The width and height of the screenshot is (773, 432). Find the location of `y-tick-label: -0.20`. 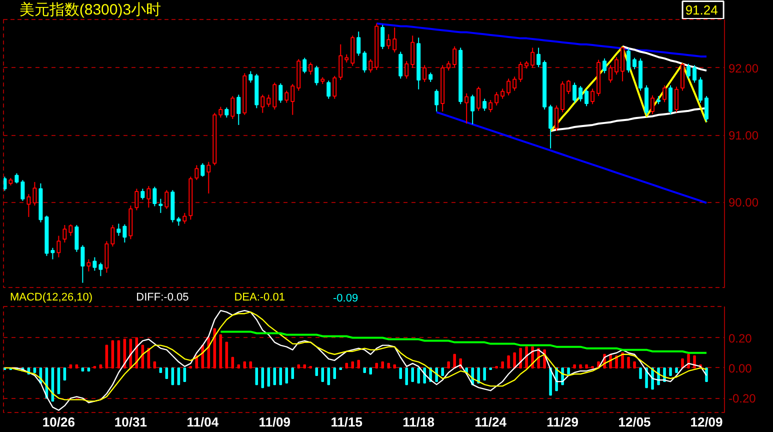

y-tick-label: -0.20 is located at coordinates (742, 399).